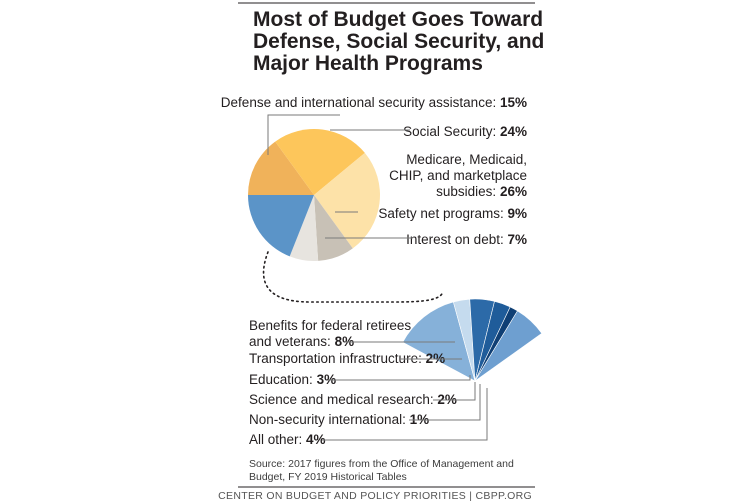 Image resolution: width=751 pixels, height=503 pixels. I want to click on leader-all-other, so click(405, 414).